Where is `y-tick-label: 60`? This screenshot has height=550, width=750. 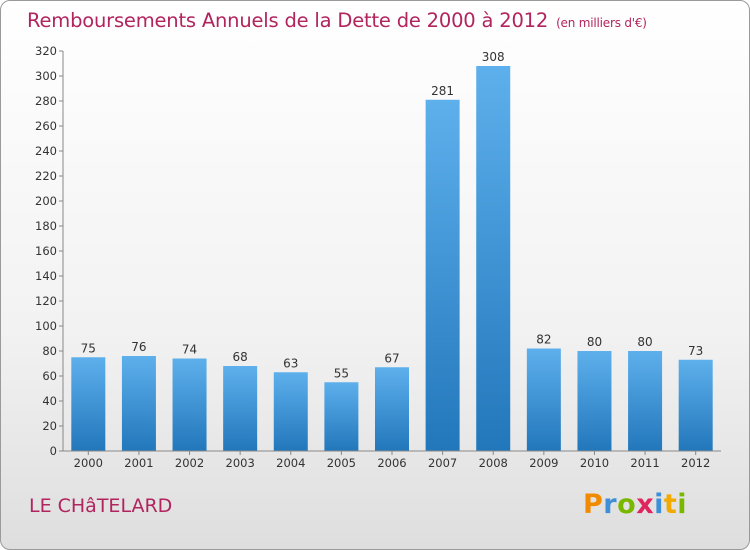
y-tick-label: 60 is located at coordinates (49, 376).